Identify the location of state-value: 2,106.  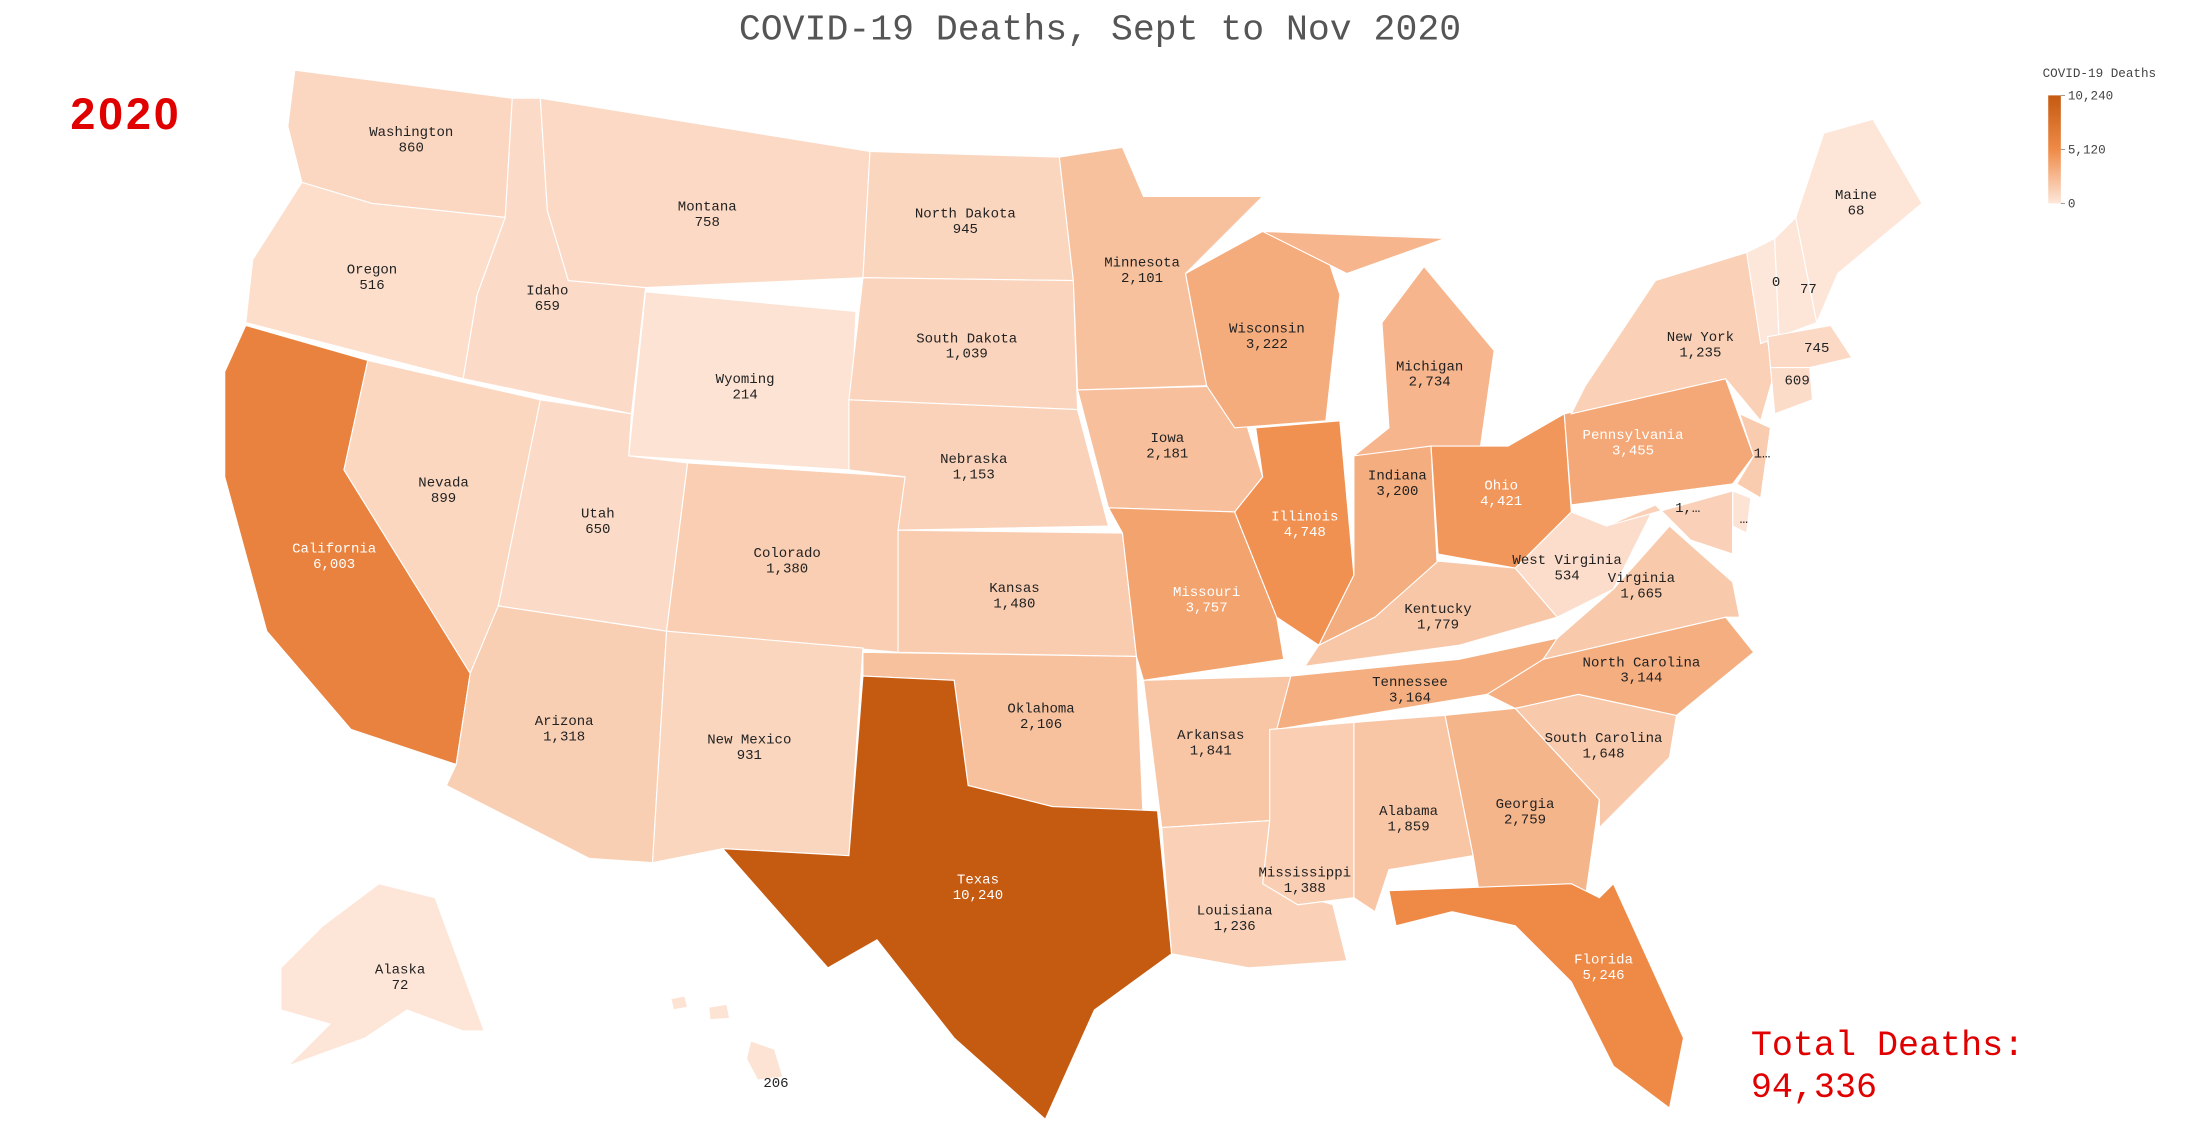
(1041, 725).